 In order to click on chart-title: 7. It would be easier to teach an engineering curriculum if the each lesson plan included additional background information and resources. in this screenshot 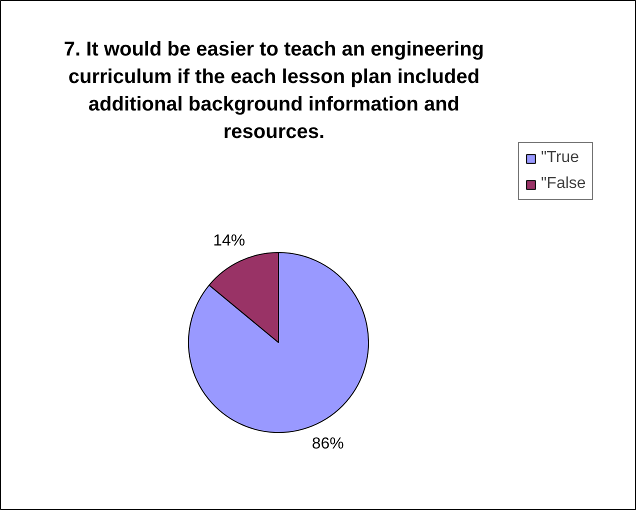, I will do `click(274, 90)`.